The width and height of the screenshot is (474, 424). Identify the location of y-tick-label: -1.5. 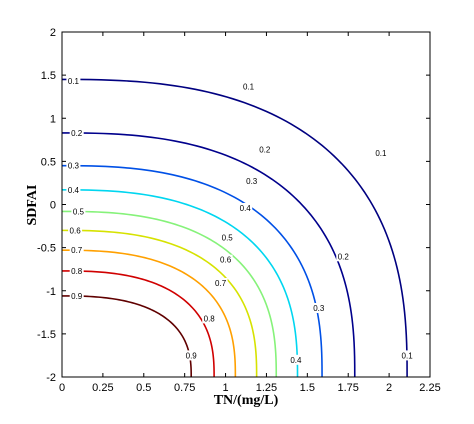
(46, 335).